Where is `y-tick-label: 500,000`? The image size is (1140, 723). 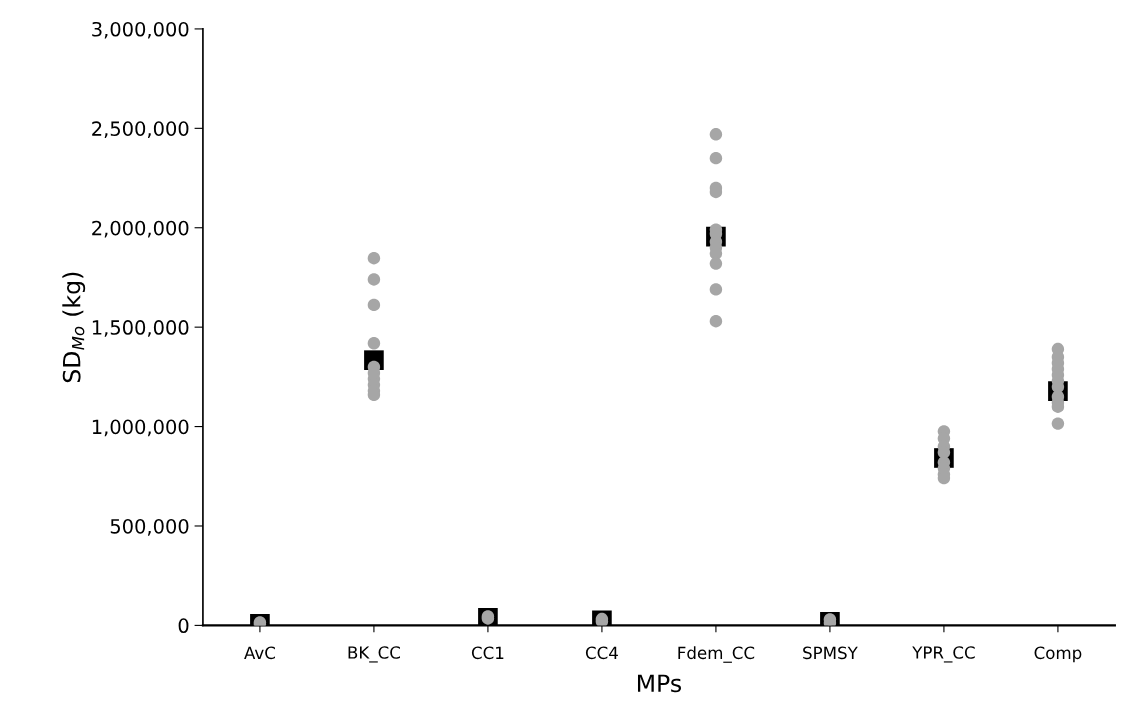 y-tick-label: 500,000 is located at coordinates (149, 527).